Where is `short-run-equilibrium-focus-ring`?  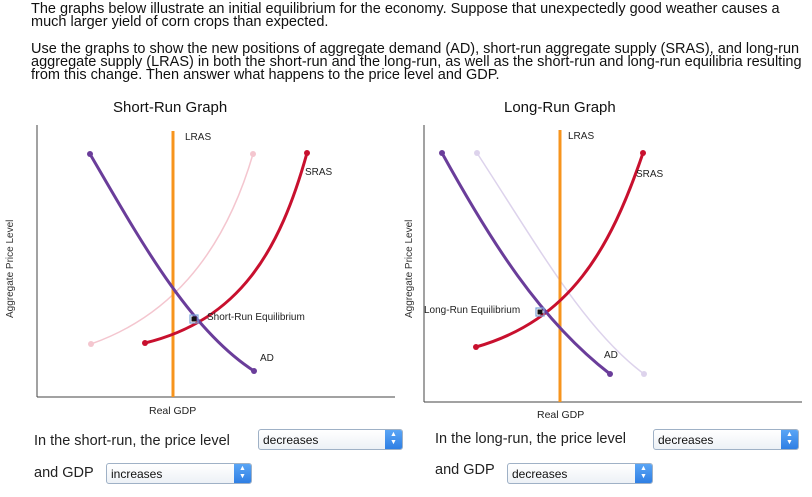 short-run-equilibrium-focus-ring is located at coordinates (194, 319).